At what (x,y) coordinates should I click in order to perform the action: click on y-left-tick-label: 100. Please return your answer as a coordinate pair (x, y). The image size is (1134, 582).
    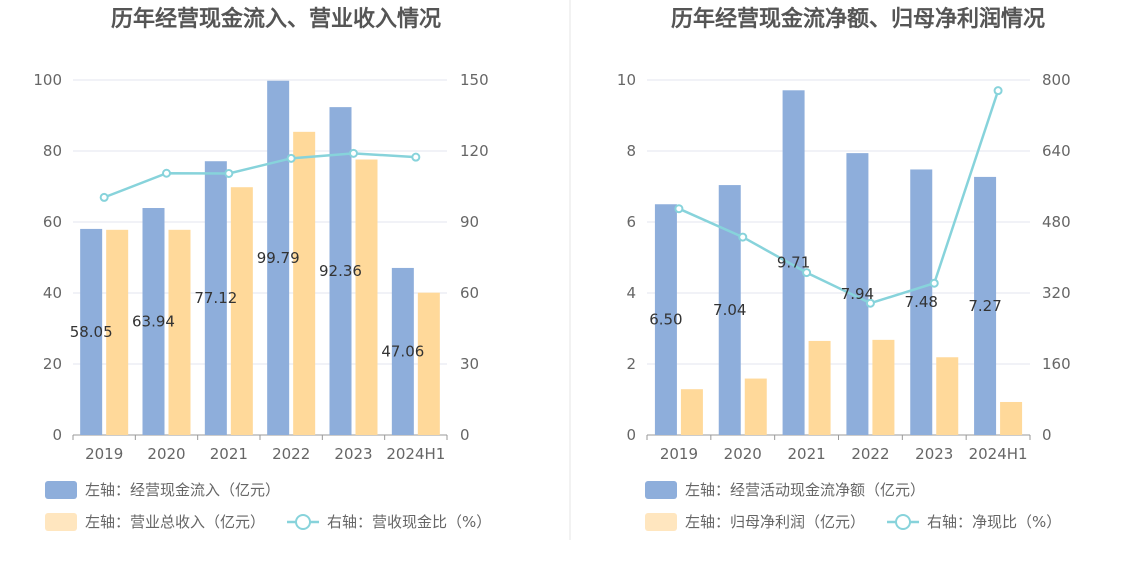
    Looking at the image, I should click on (47, 80).